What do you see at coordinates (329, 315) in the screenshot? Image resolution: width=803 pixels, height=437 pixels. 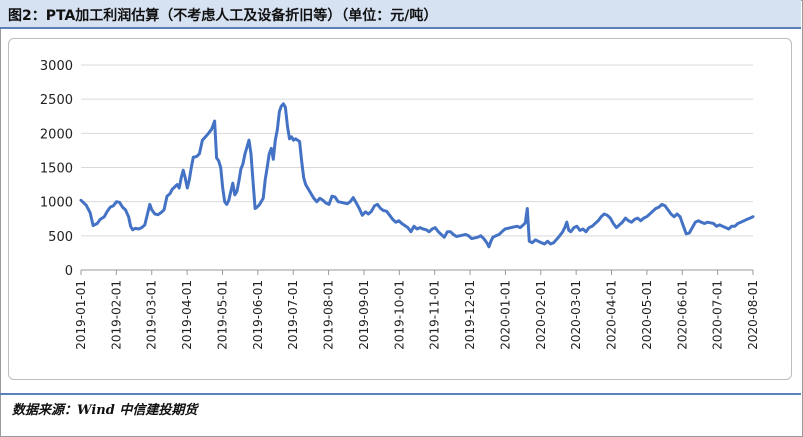 I see `x-tick-label: 2019-08-01` at bounding box center [329, 315].